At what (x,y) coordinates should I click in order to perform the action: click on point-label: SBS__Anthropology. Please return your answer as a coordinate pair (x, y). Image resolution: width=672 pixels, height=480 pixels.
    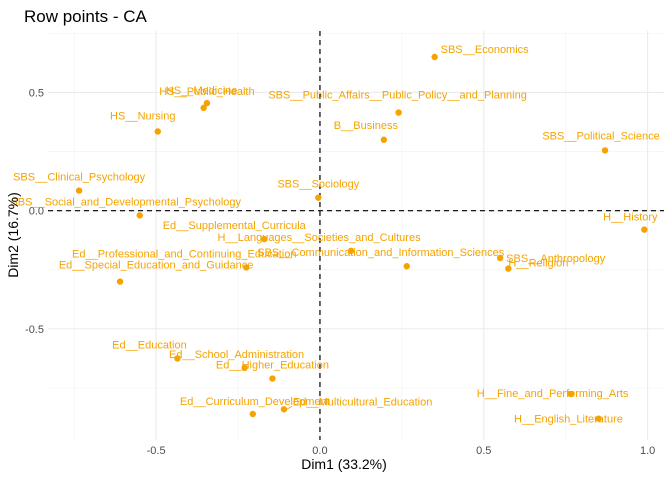
    Looking at the image, I should click on (556, 259).